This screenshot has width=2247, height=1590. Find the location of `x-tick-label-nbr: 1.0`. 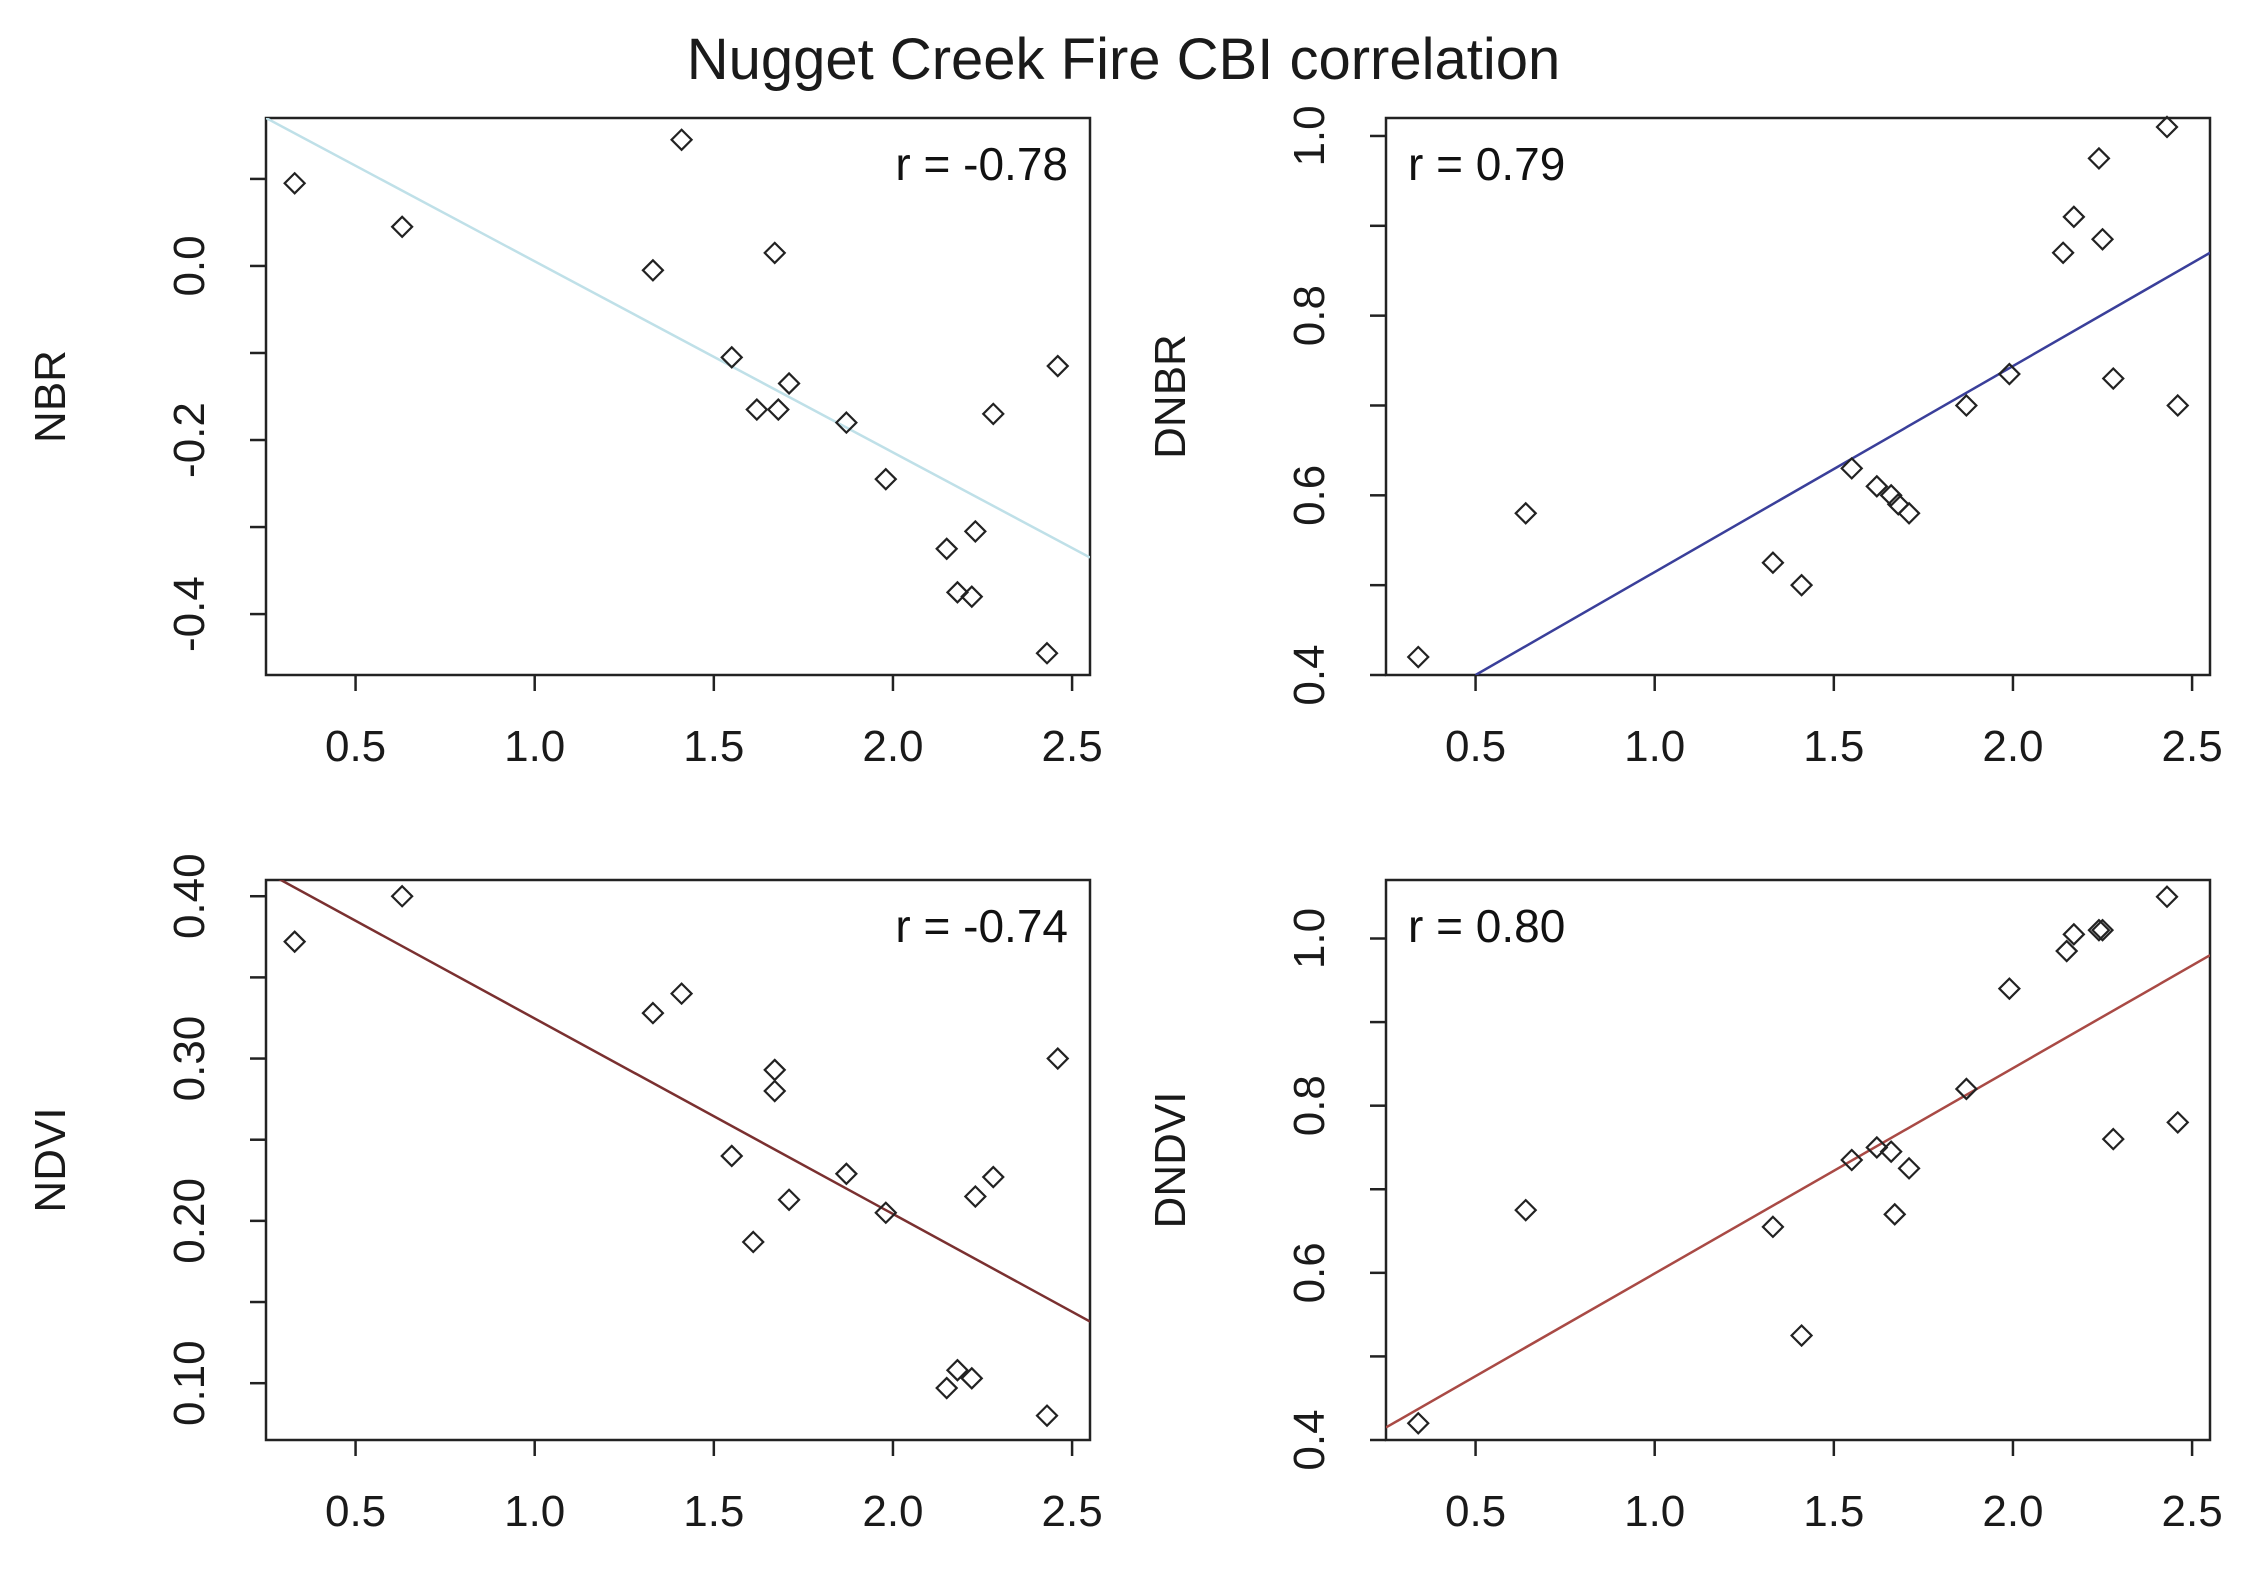

x-tick-label-nbr: 1.0 is located at coordinates (534, 746).